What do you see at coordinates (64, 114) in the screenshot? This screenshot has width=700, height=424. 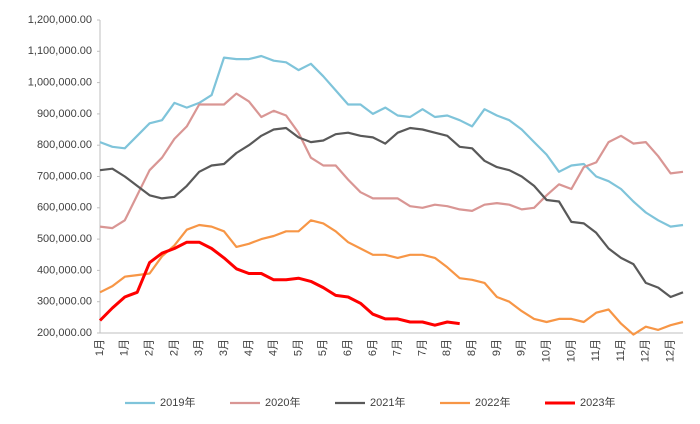 I see `y-tick-label: 900,000.00` at bounding box center [64, 114].